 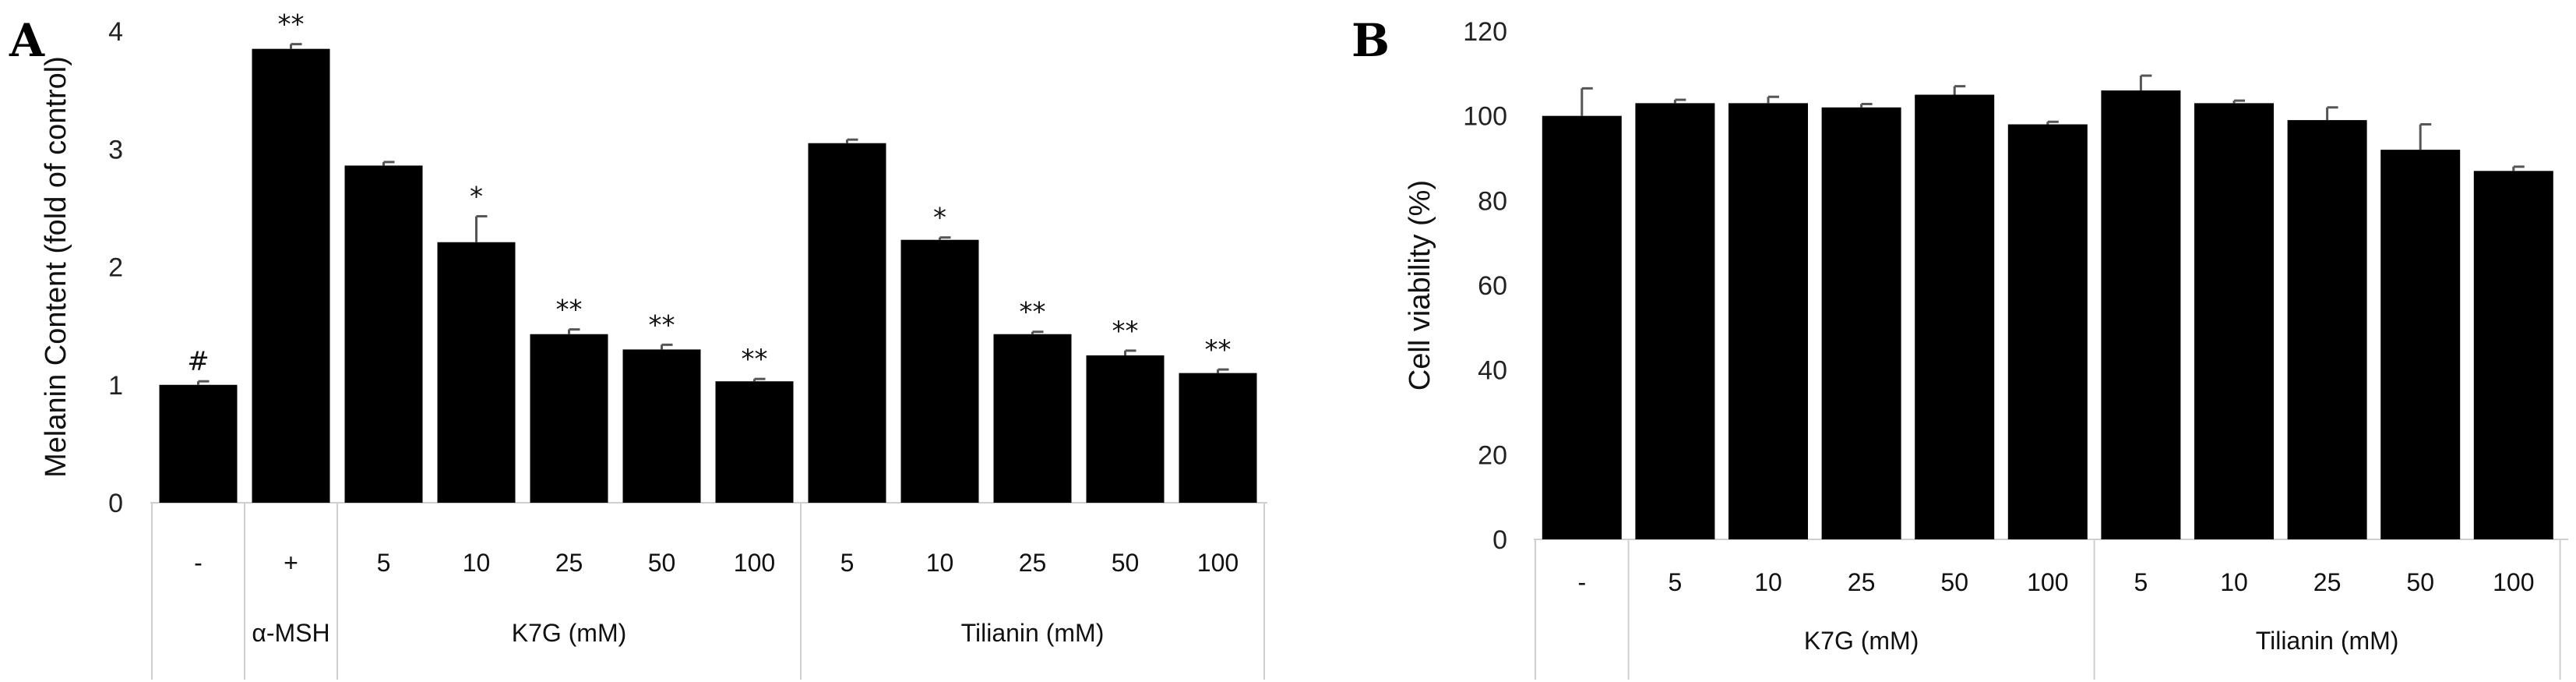 What do you see at coordinates (1492, 286) in the screenshot?
I see `y-tick-label: 60` at bounding box center [1492, 286].